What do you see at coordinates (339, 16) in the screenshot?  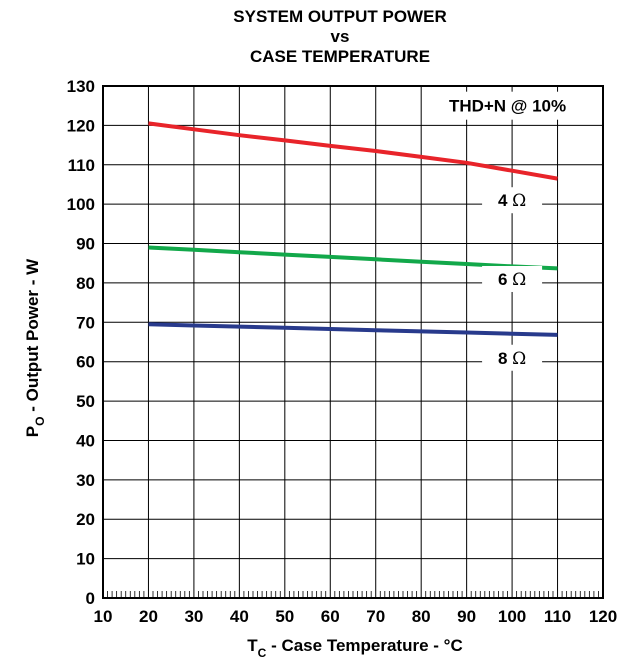 I see `chart-title-line-1: SYSTEM OUTPUT POWER` at bounding box center [339, 16].